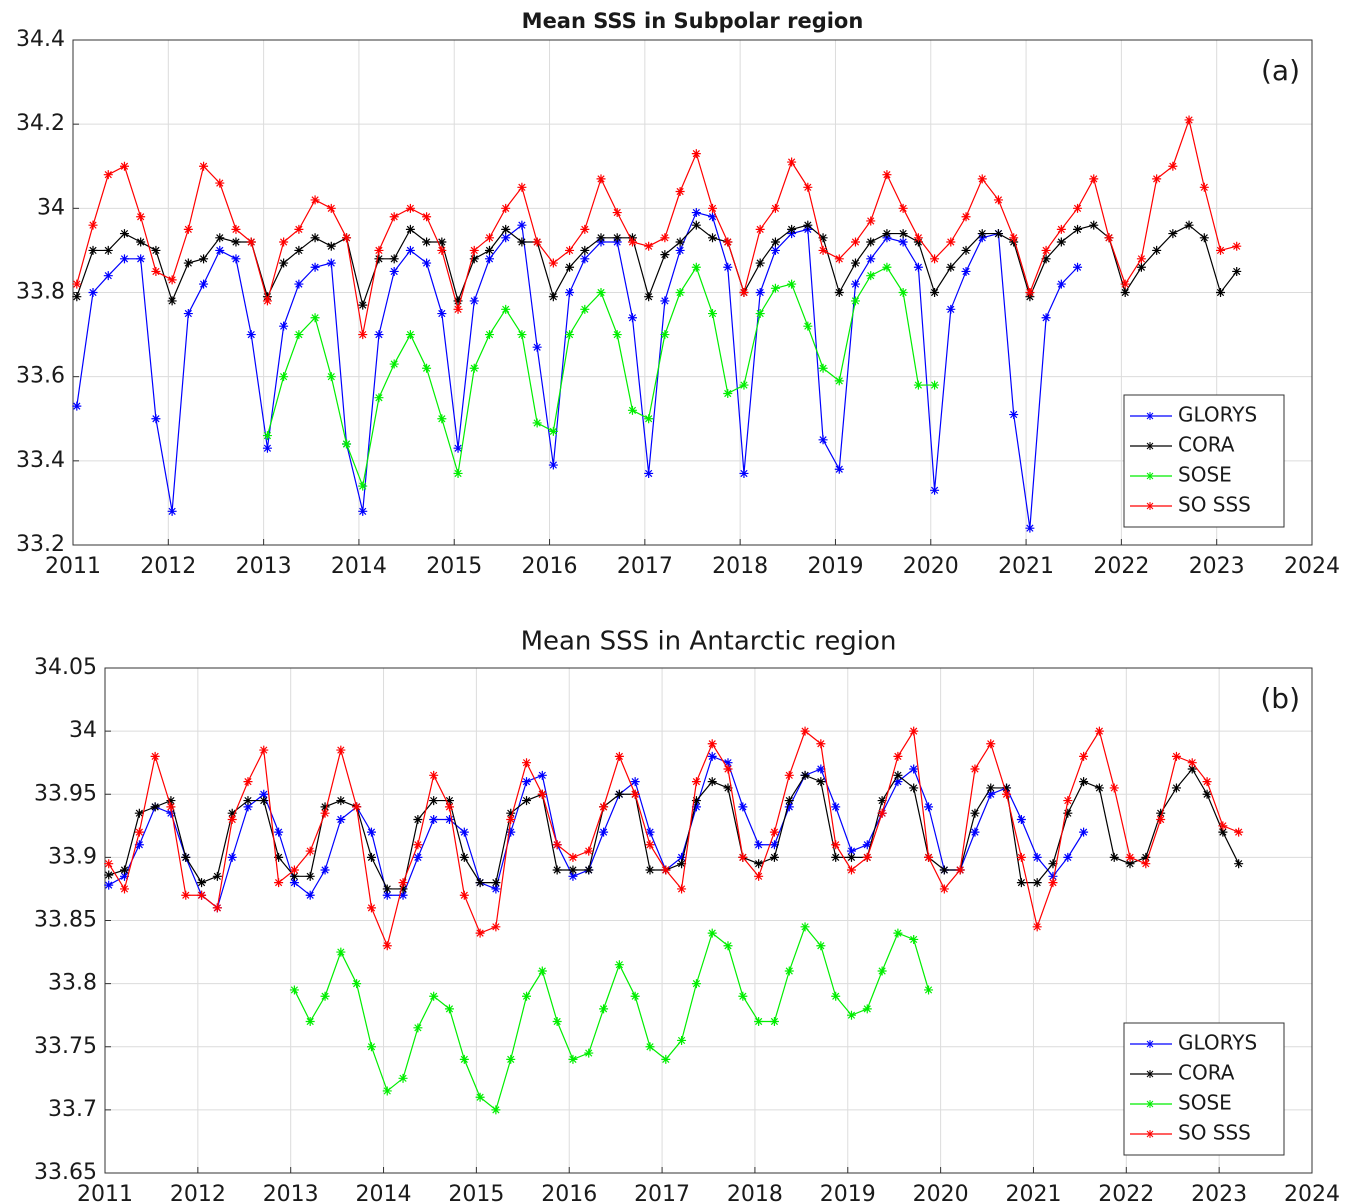 Image resolution: width=1360 pixels, height=1202 pixels. What do you see at coordinates (1312, 1192) in the screenshot?
I see `x-tick-label: 2024` at bounding box center [1312, 1192].